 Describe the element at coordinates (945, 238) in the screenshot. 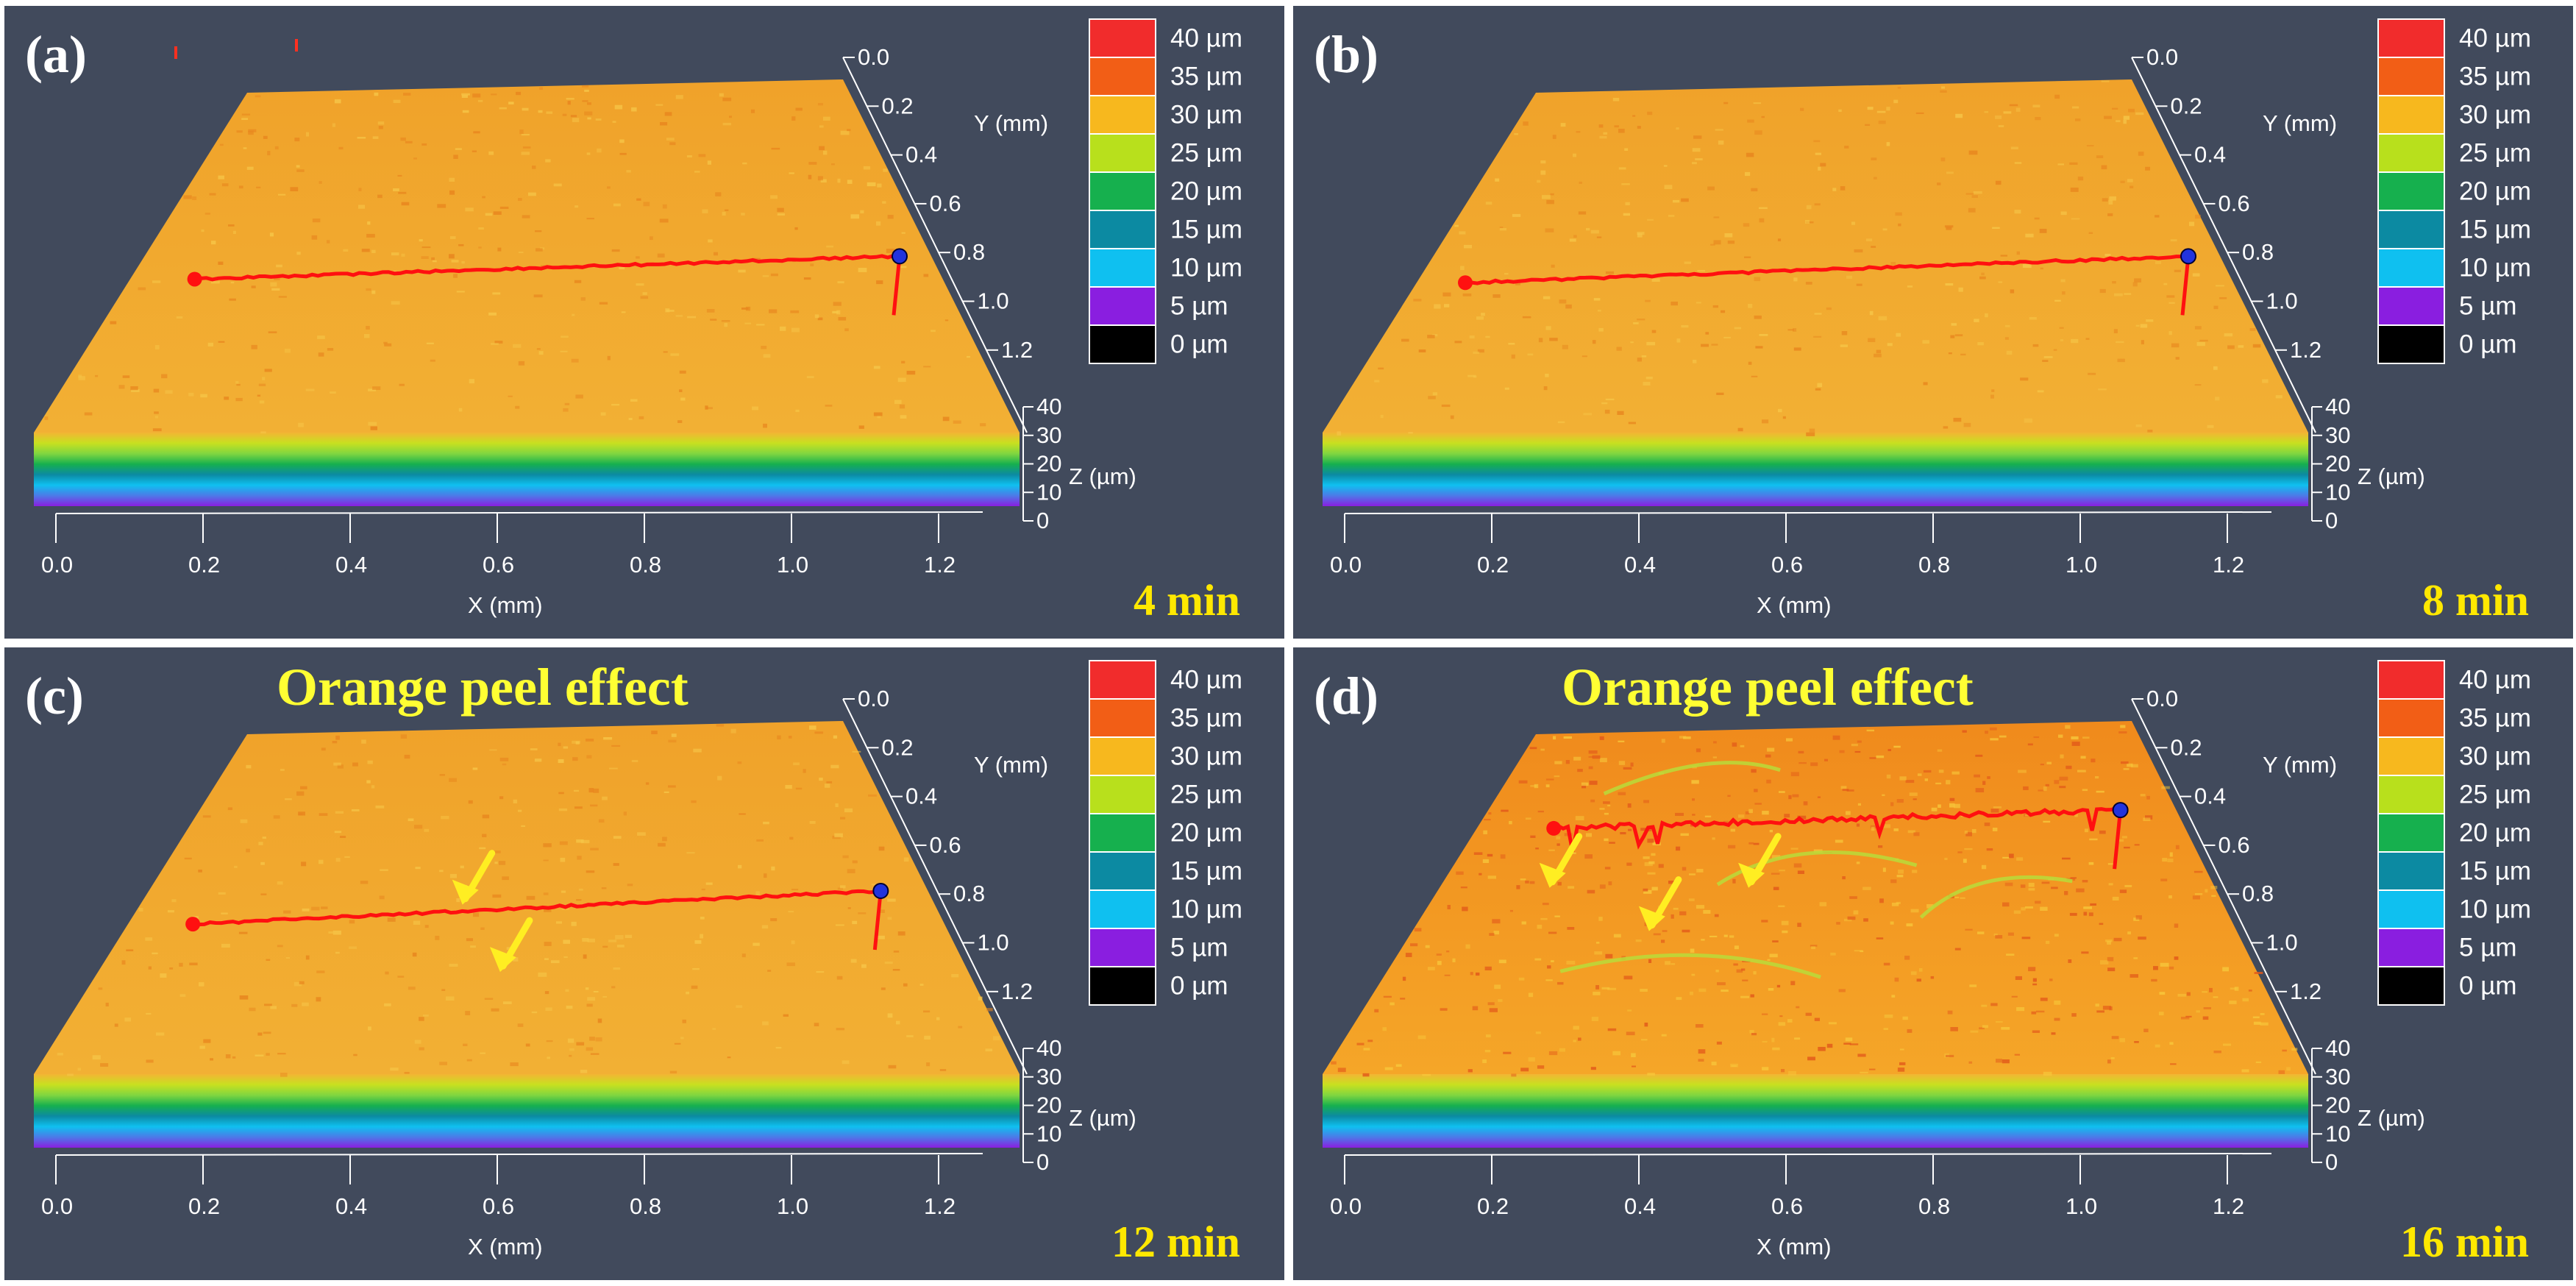

I see `y-axis: 0.0 0.2 0.4 0.6 0.8 1.0 1.2 Y (mm)` at that location.